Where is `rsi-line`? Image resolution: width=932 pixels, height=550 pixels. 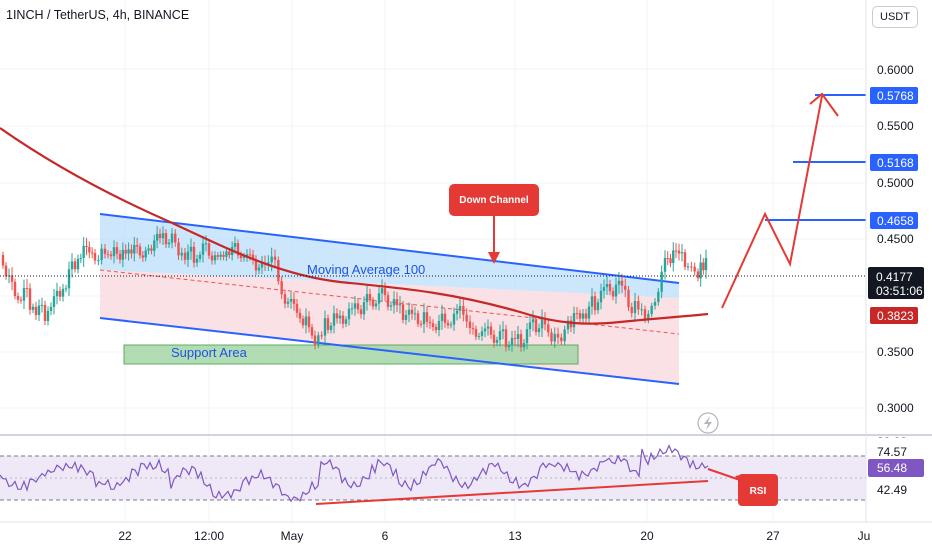
rsi-line is located at coordinates (354, 473).